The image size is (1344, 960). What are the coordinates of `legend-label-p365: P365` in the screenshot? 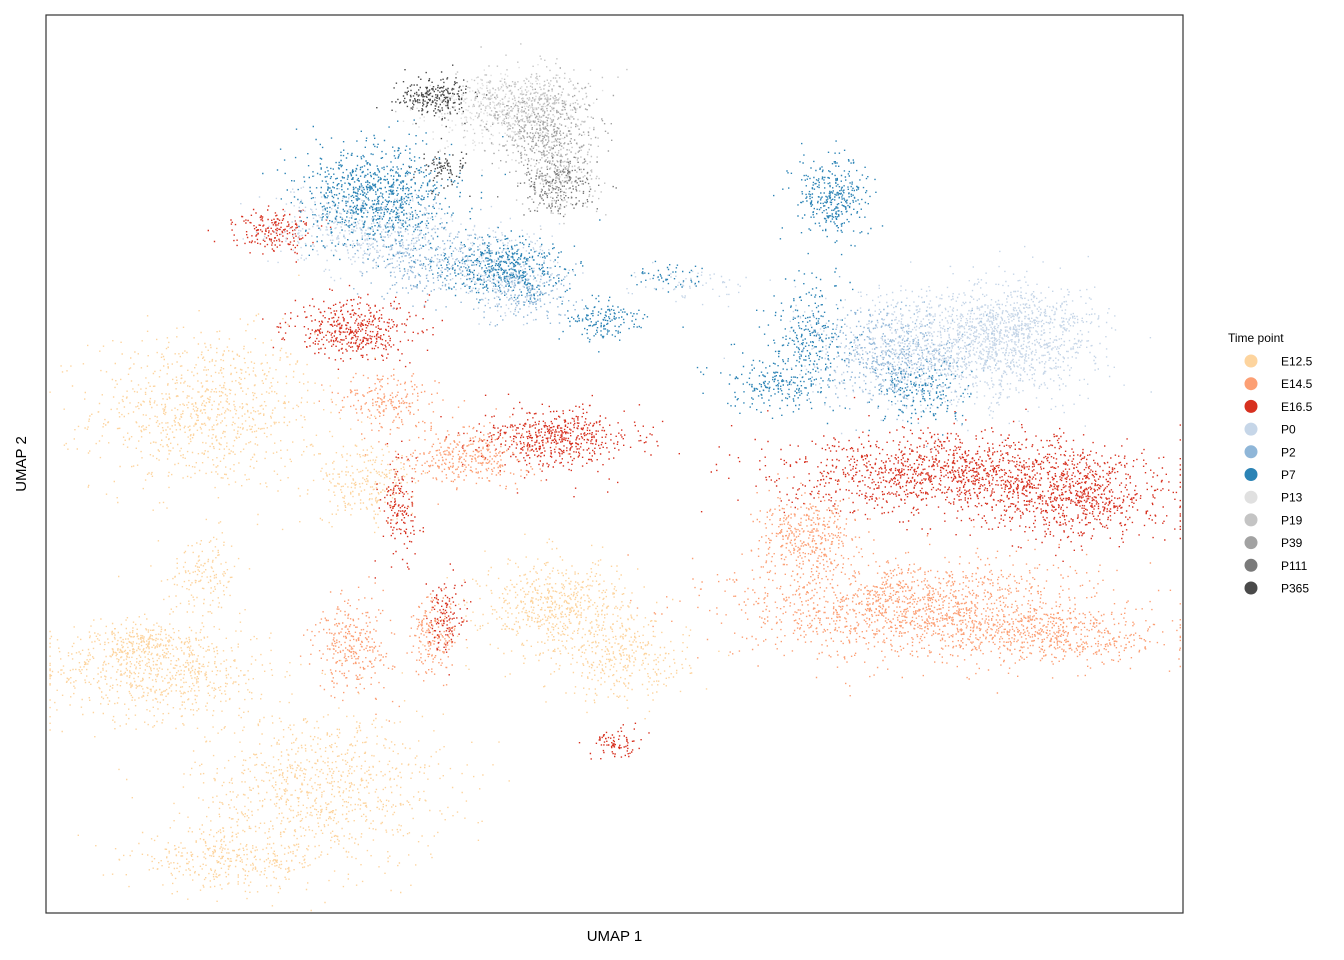 It's located at (1295, 589).